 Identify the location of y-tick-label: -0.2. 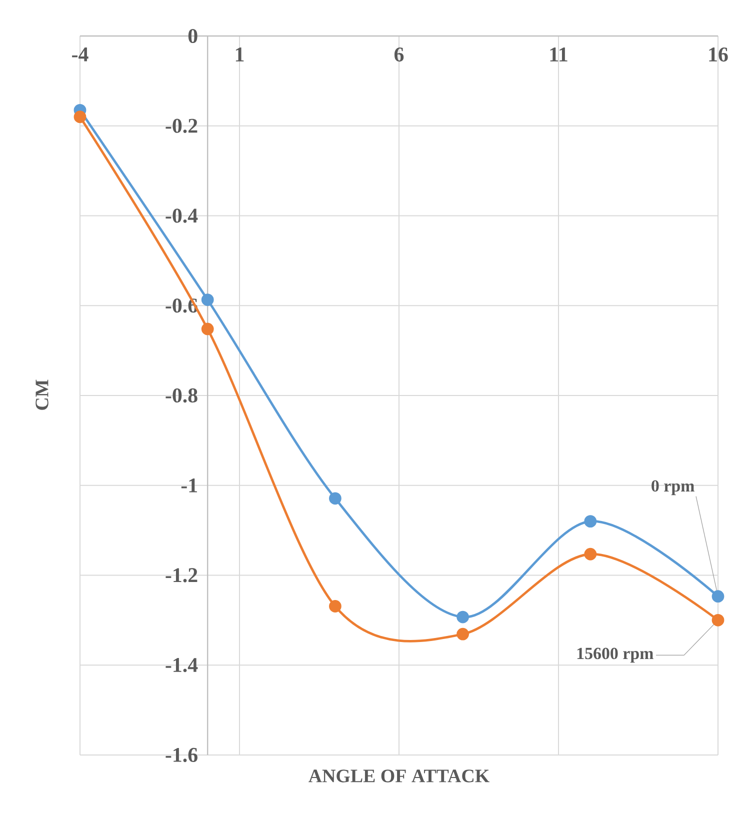
(182, 125).